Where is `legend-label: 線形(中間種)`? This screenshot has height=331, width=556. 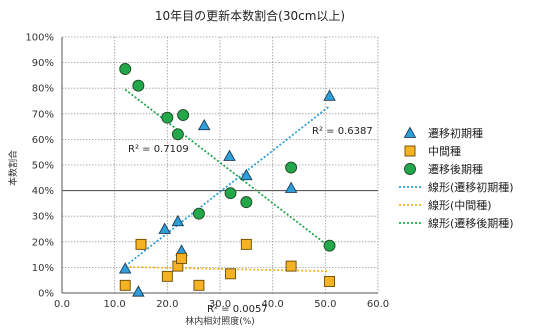
legend-label: 線形(中間種) is located at coordinates (460, 205).